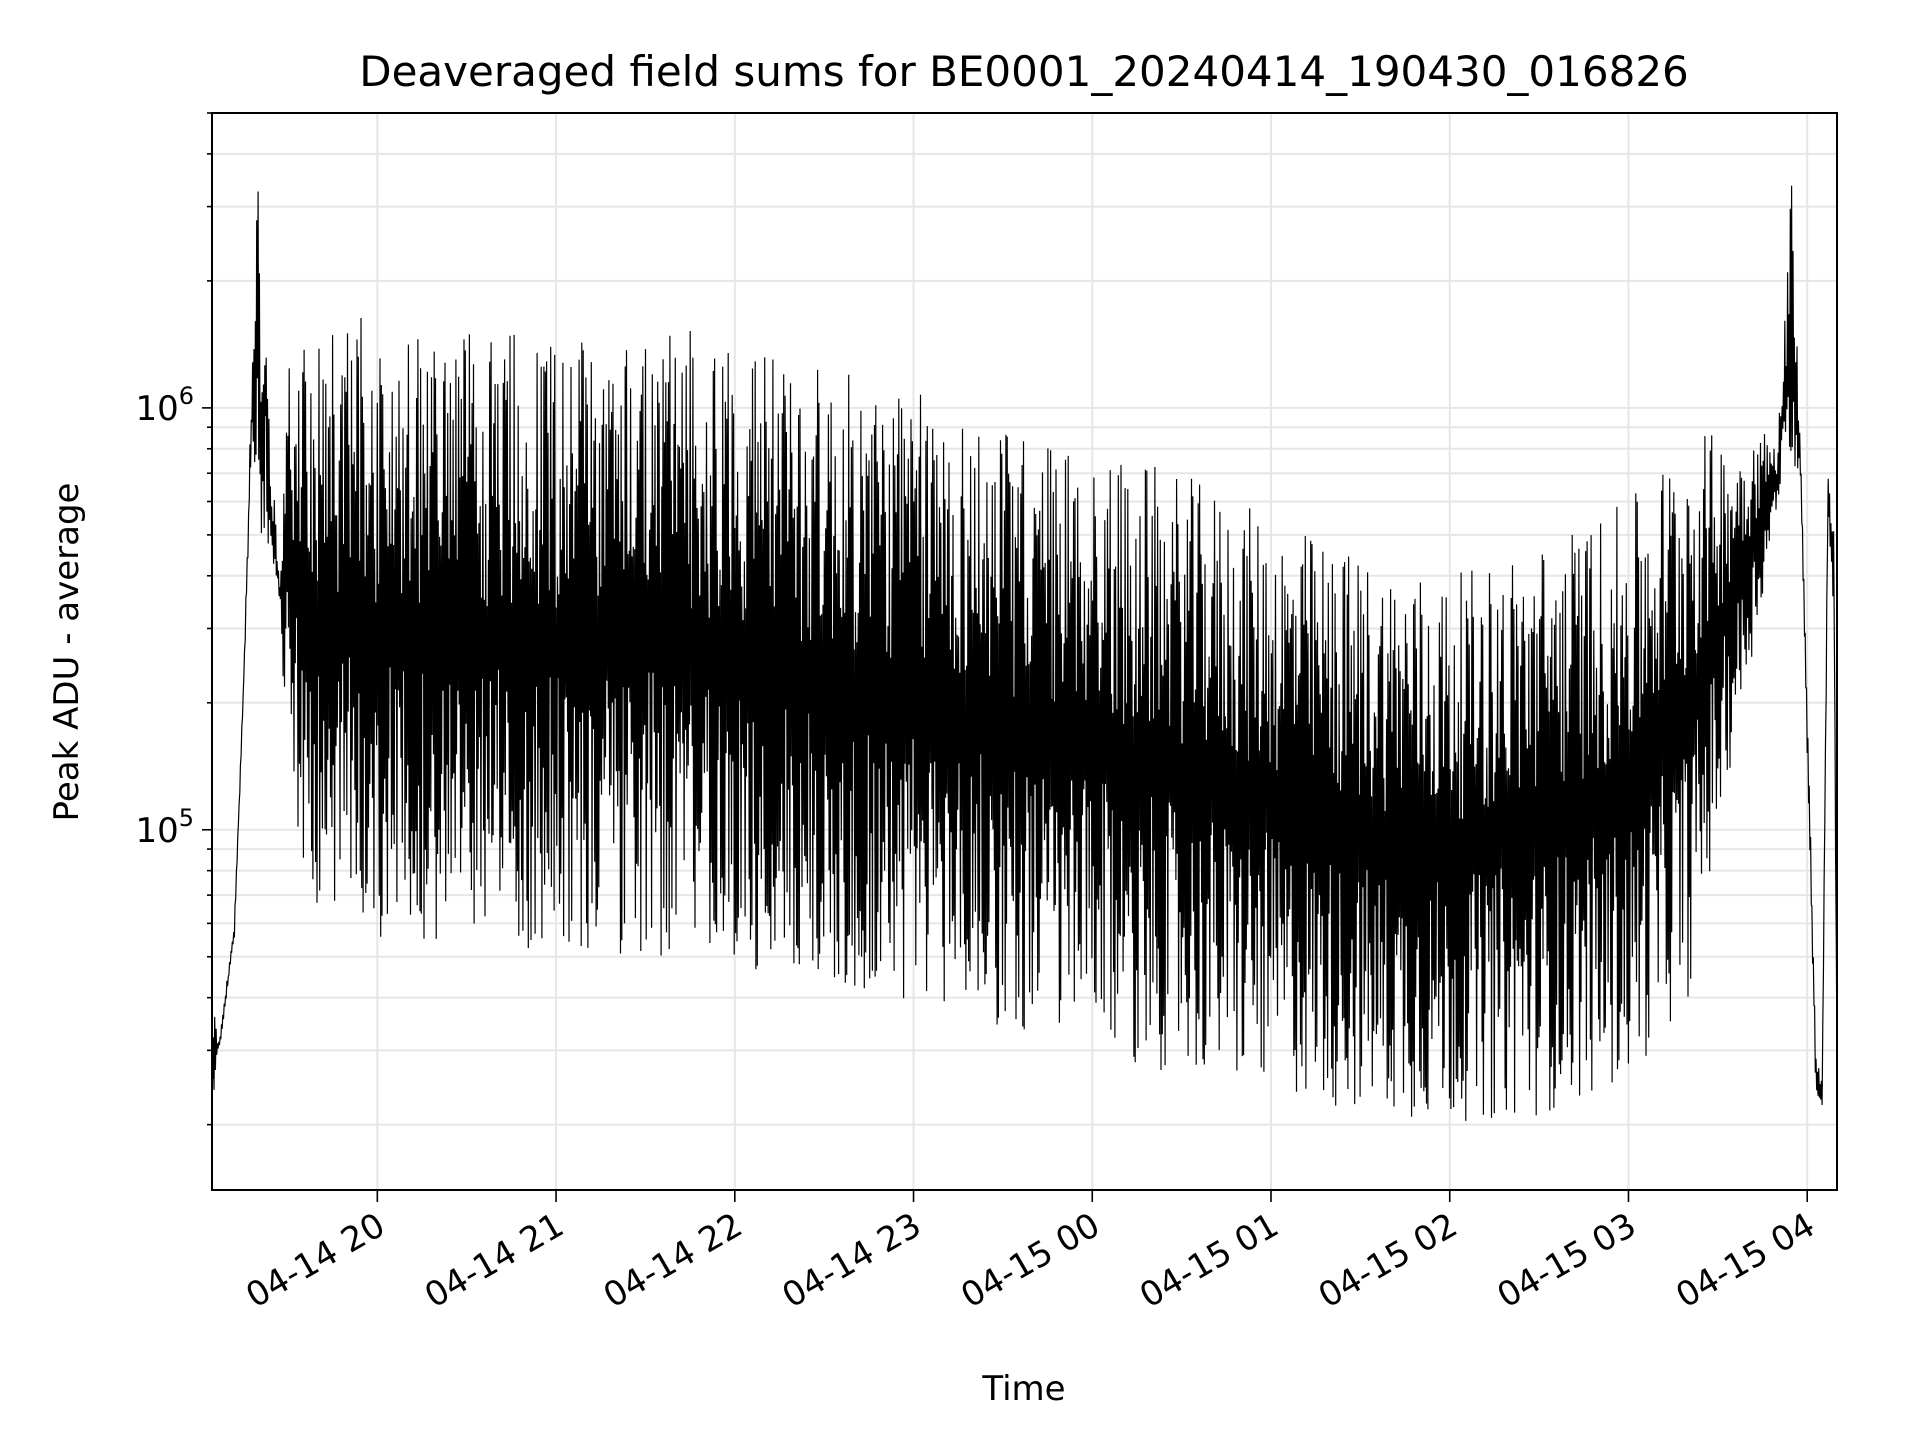 This screenshot has height=1440, width=1920. What do you see at coordinates (1023, 1389) in the screenshot?
I see `x-axis-title: Time` at bounding box center [1023, 1389].